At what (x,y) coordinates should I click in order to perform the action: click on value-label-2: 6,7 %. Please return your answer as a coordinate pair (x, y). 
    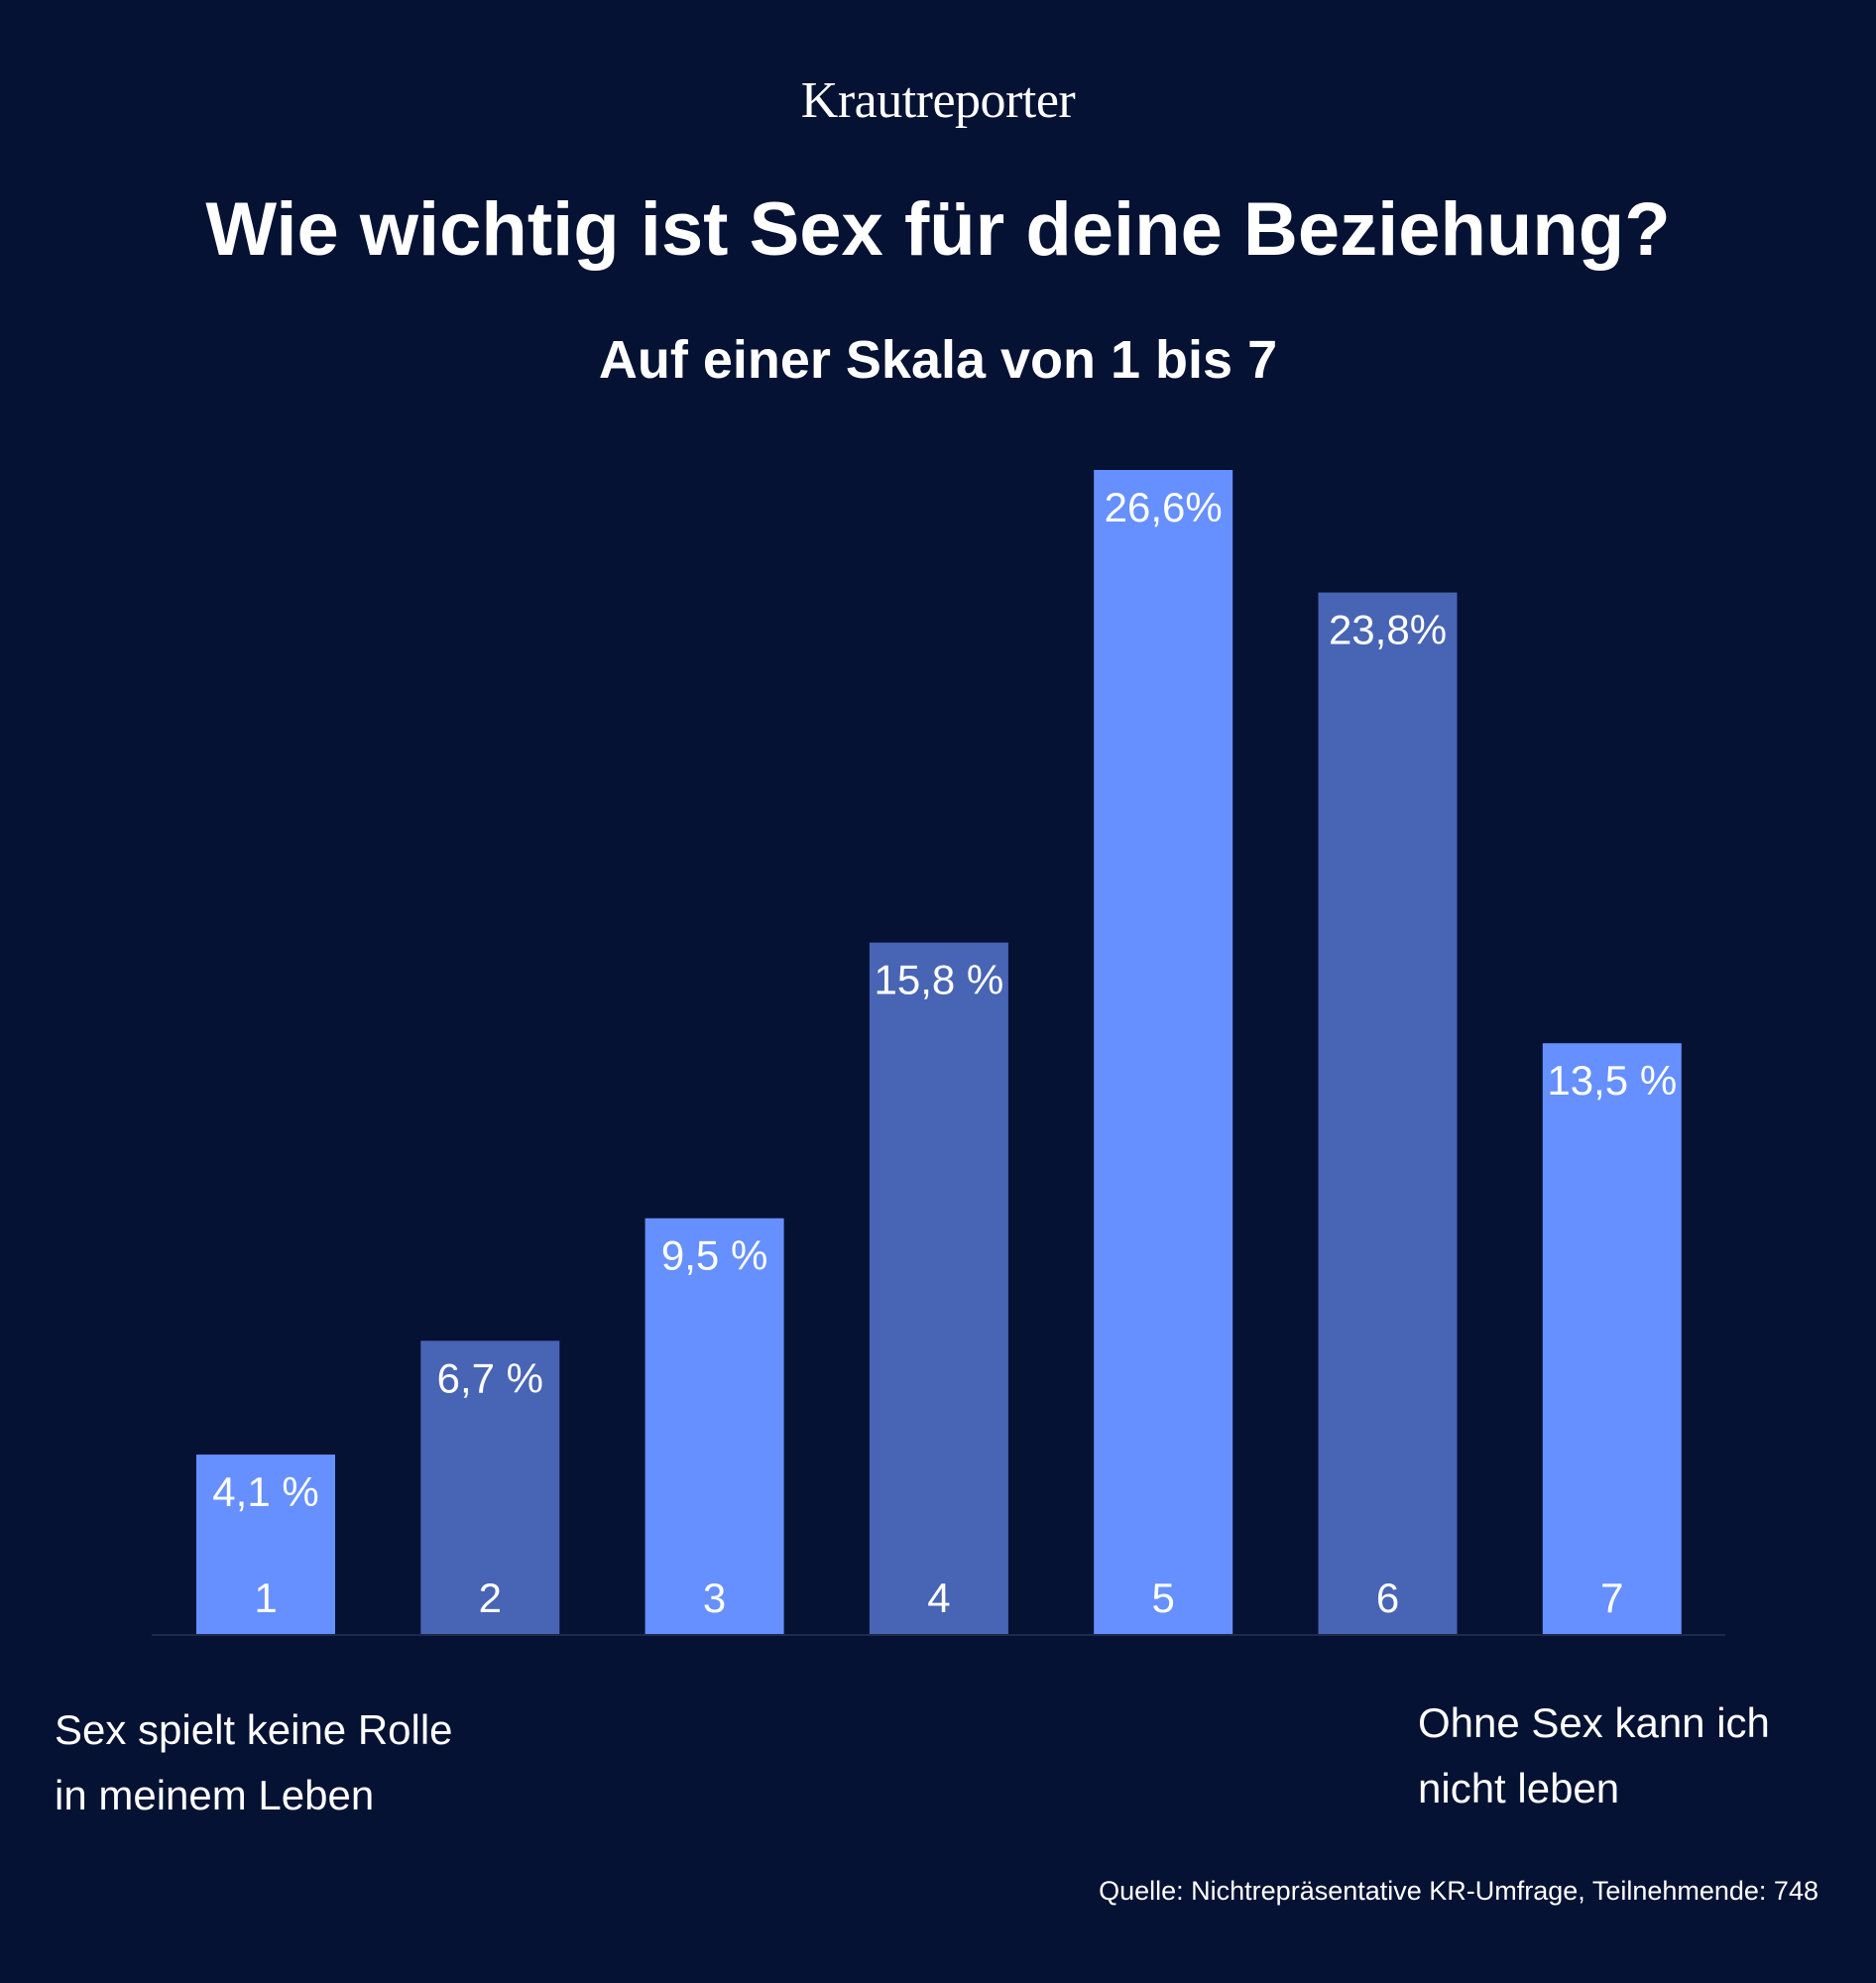
    Looking at the image, I should click on (490, 1378).